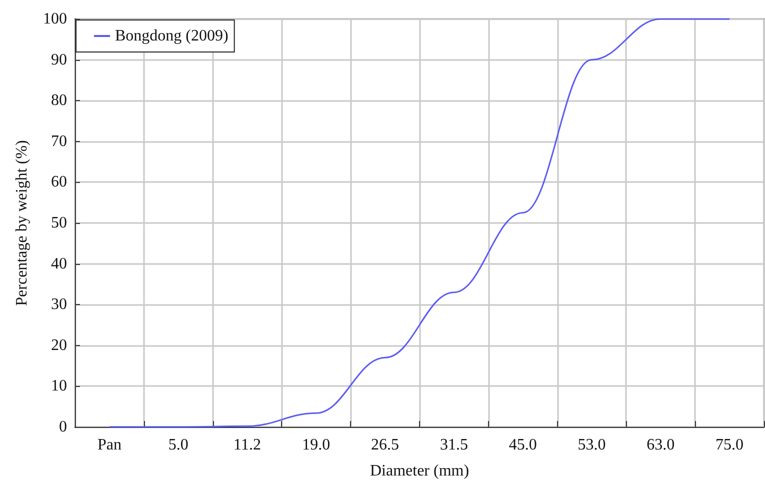 The height and width of the screenshot is (484, 765). What do you see at coordinates (63, 427) in the screenshot?
I see `y-tick-label: 0` at bounding box center [63, 427].